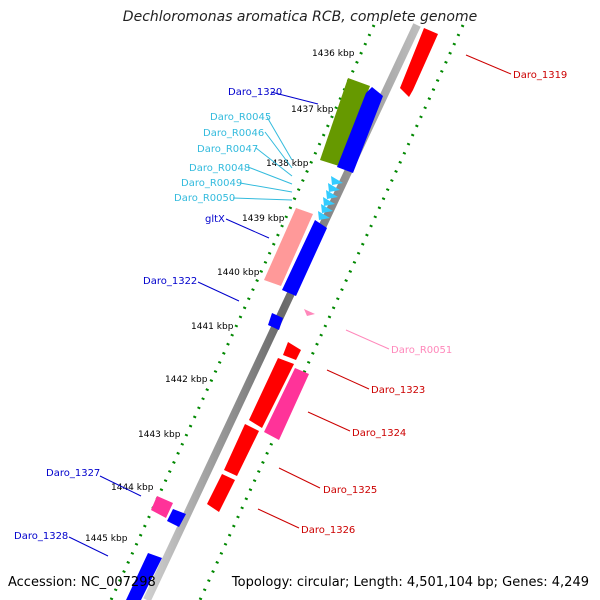 Image resolution: width=600 pixels, height=600 pixels. I want to click on accession-text: Accession: NC_007298, so click(82, 582).